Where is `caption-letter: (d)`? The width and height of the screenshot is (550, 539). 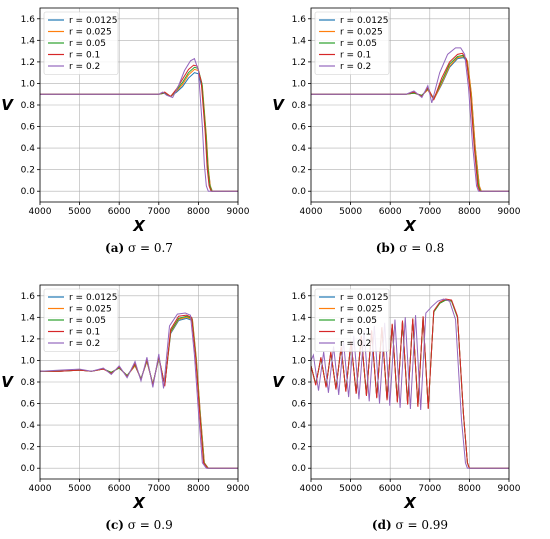
caption-letter: (d) is located at coordinates (382, 525).